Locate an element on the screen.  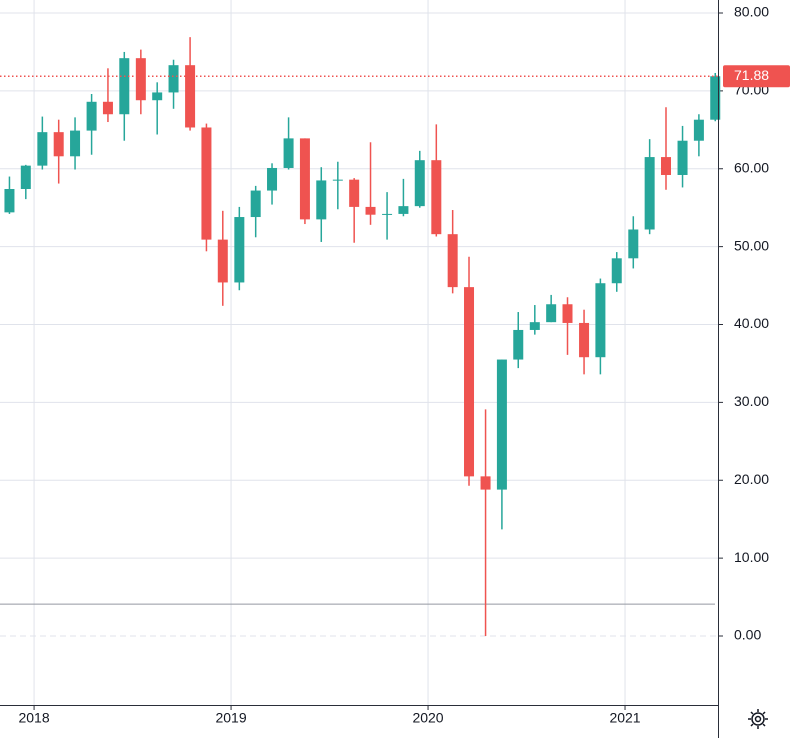
y-tick-label: 20.00 is located at coordinates (751, 479).